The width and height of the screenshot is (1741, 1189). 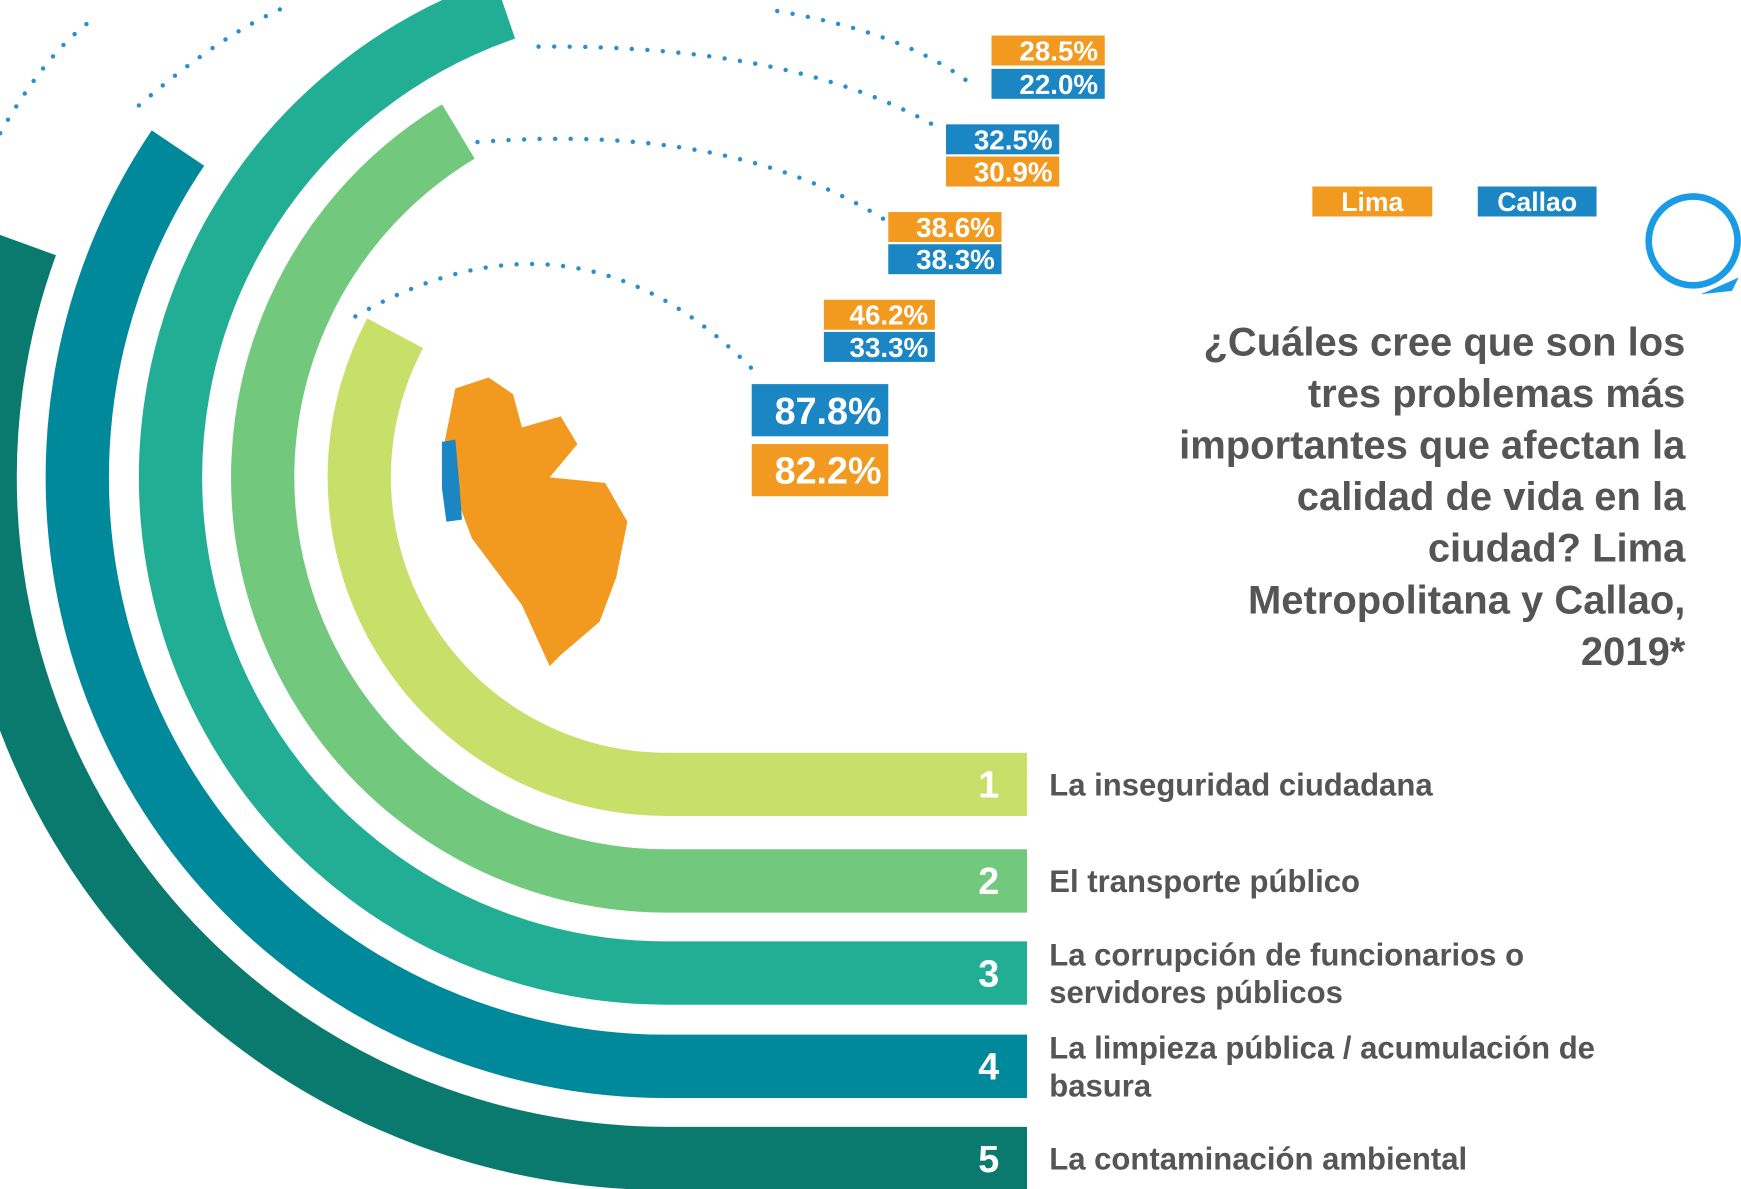 What do you see at coordinates (955, 227) in the screenshot?
I see `percent-label: 38.6%` at bounding box center [955, 227].